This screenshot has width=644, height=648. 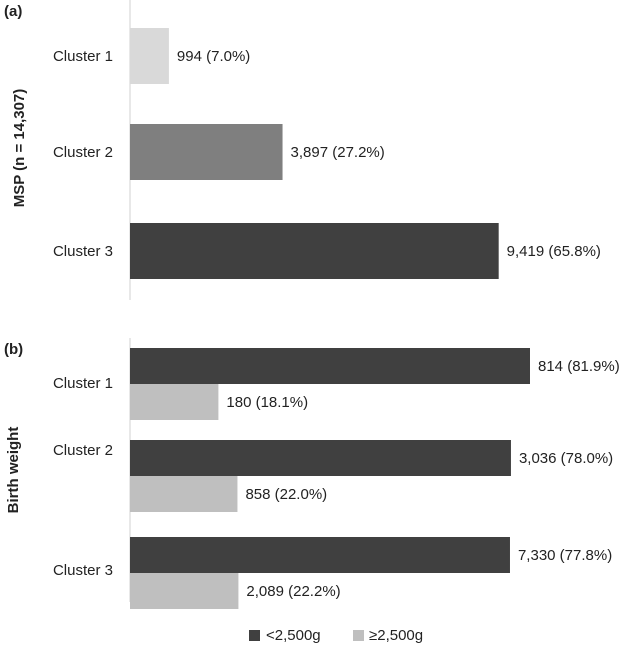 What do you see at coordinates (338, 152) in the screenshot?
I see `panel-a-value-label: 3,897 (27.2%)` at bounding box center [338, 152].